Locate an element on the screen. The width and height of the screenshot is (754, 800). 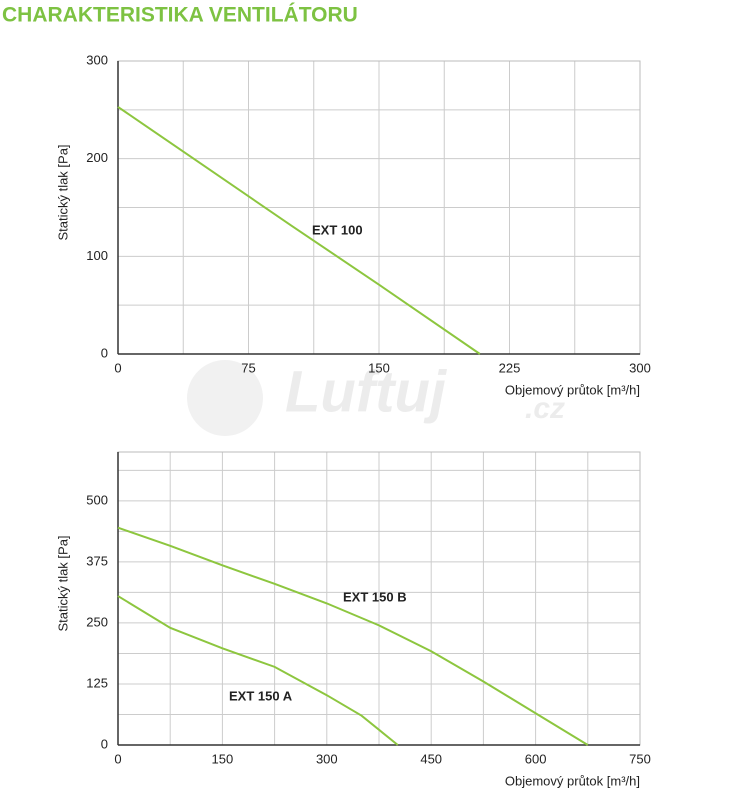
y-tick-label: 500 is located at coordinates (97, 499).